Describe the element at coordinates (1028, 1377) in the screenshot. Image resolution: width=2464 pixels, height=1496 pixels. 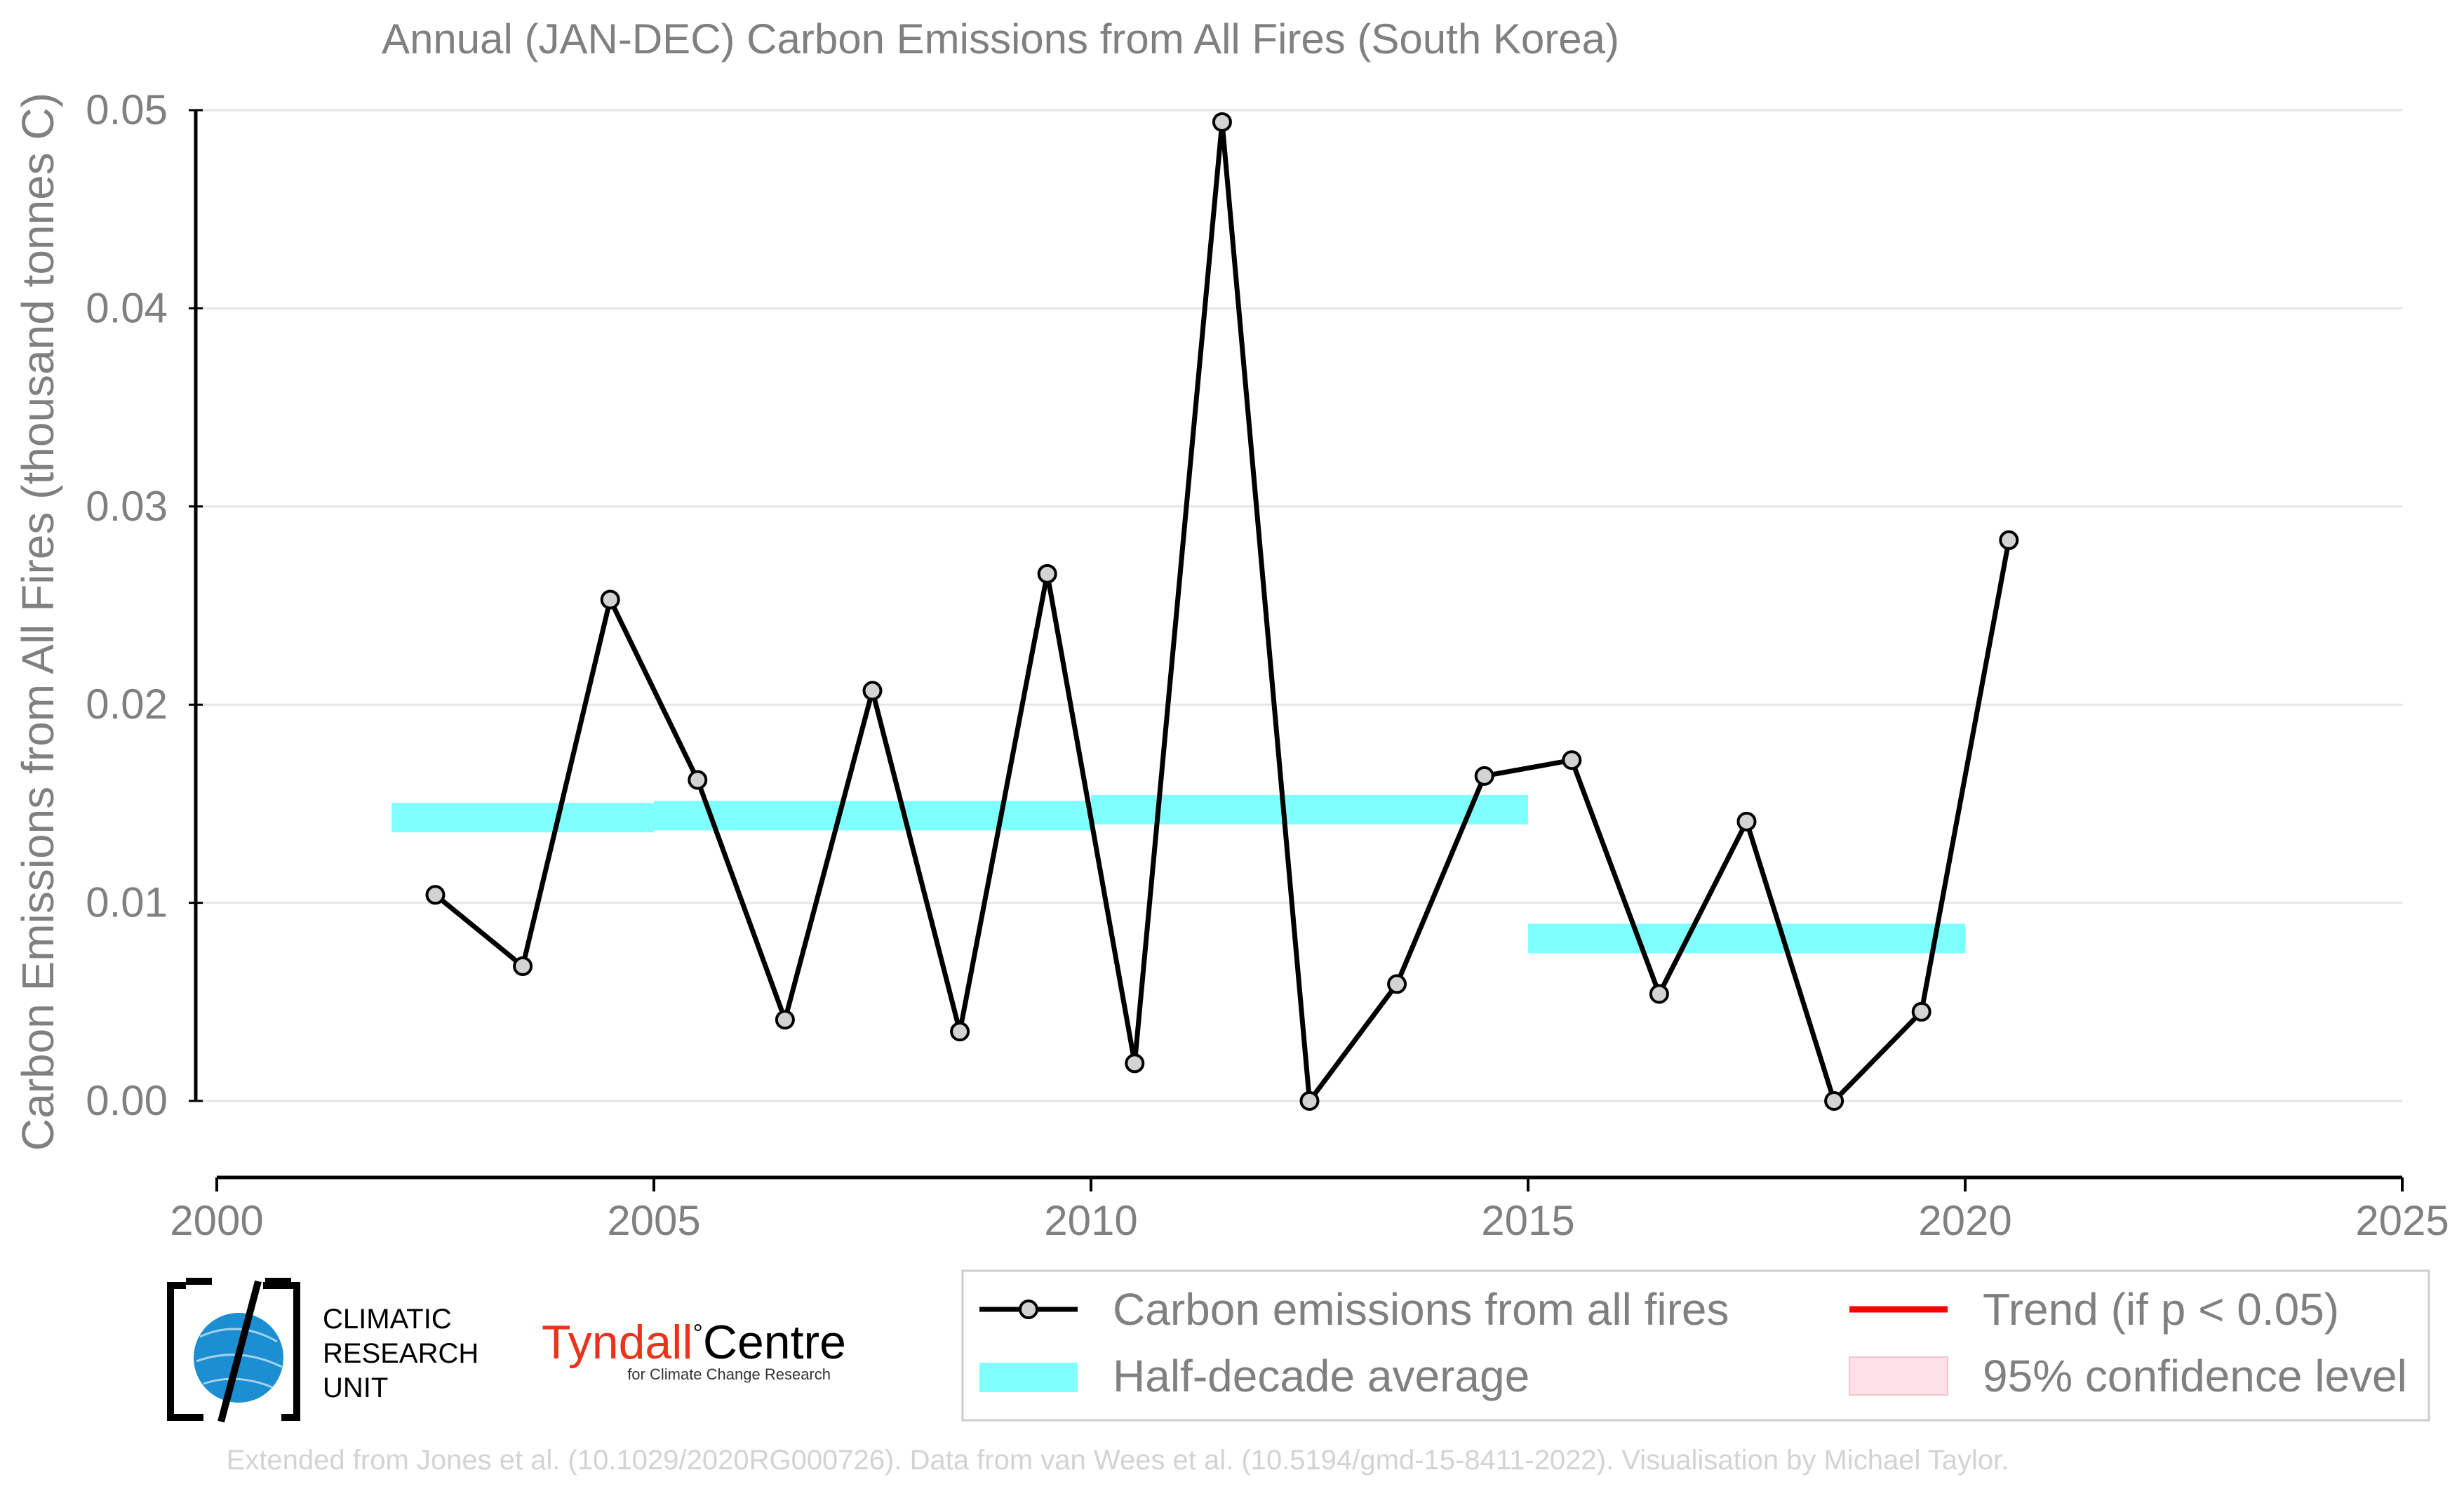
I see `legend-swatch-average` at that location.